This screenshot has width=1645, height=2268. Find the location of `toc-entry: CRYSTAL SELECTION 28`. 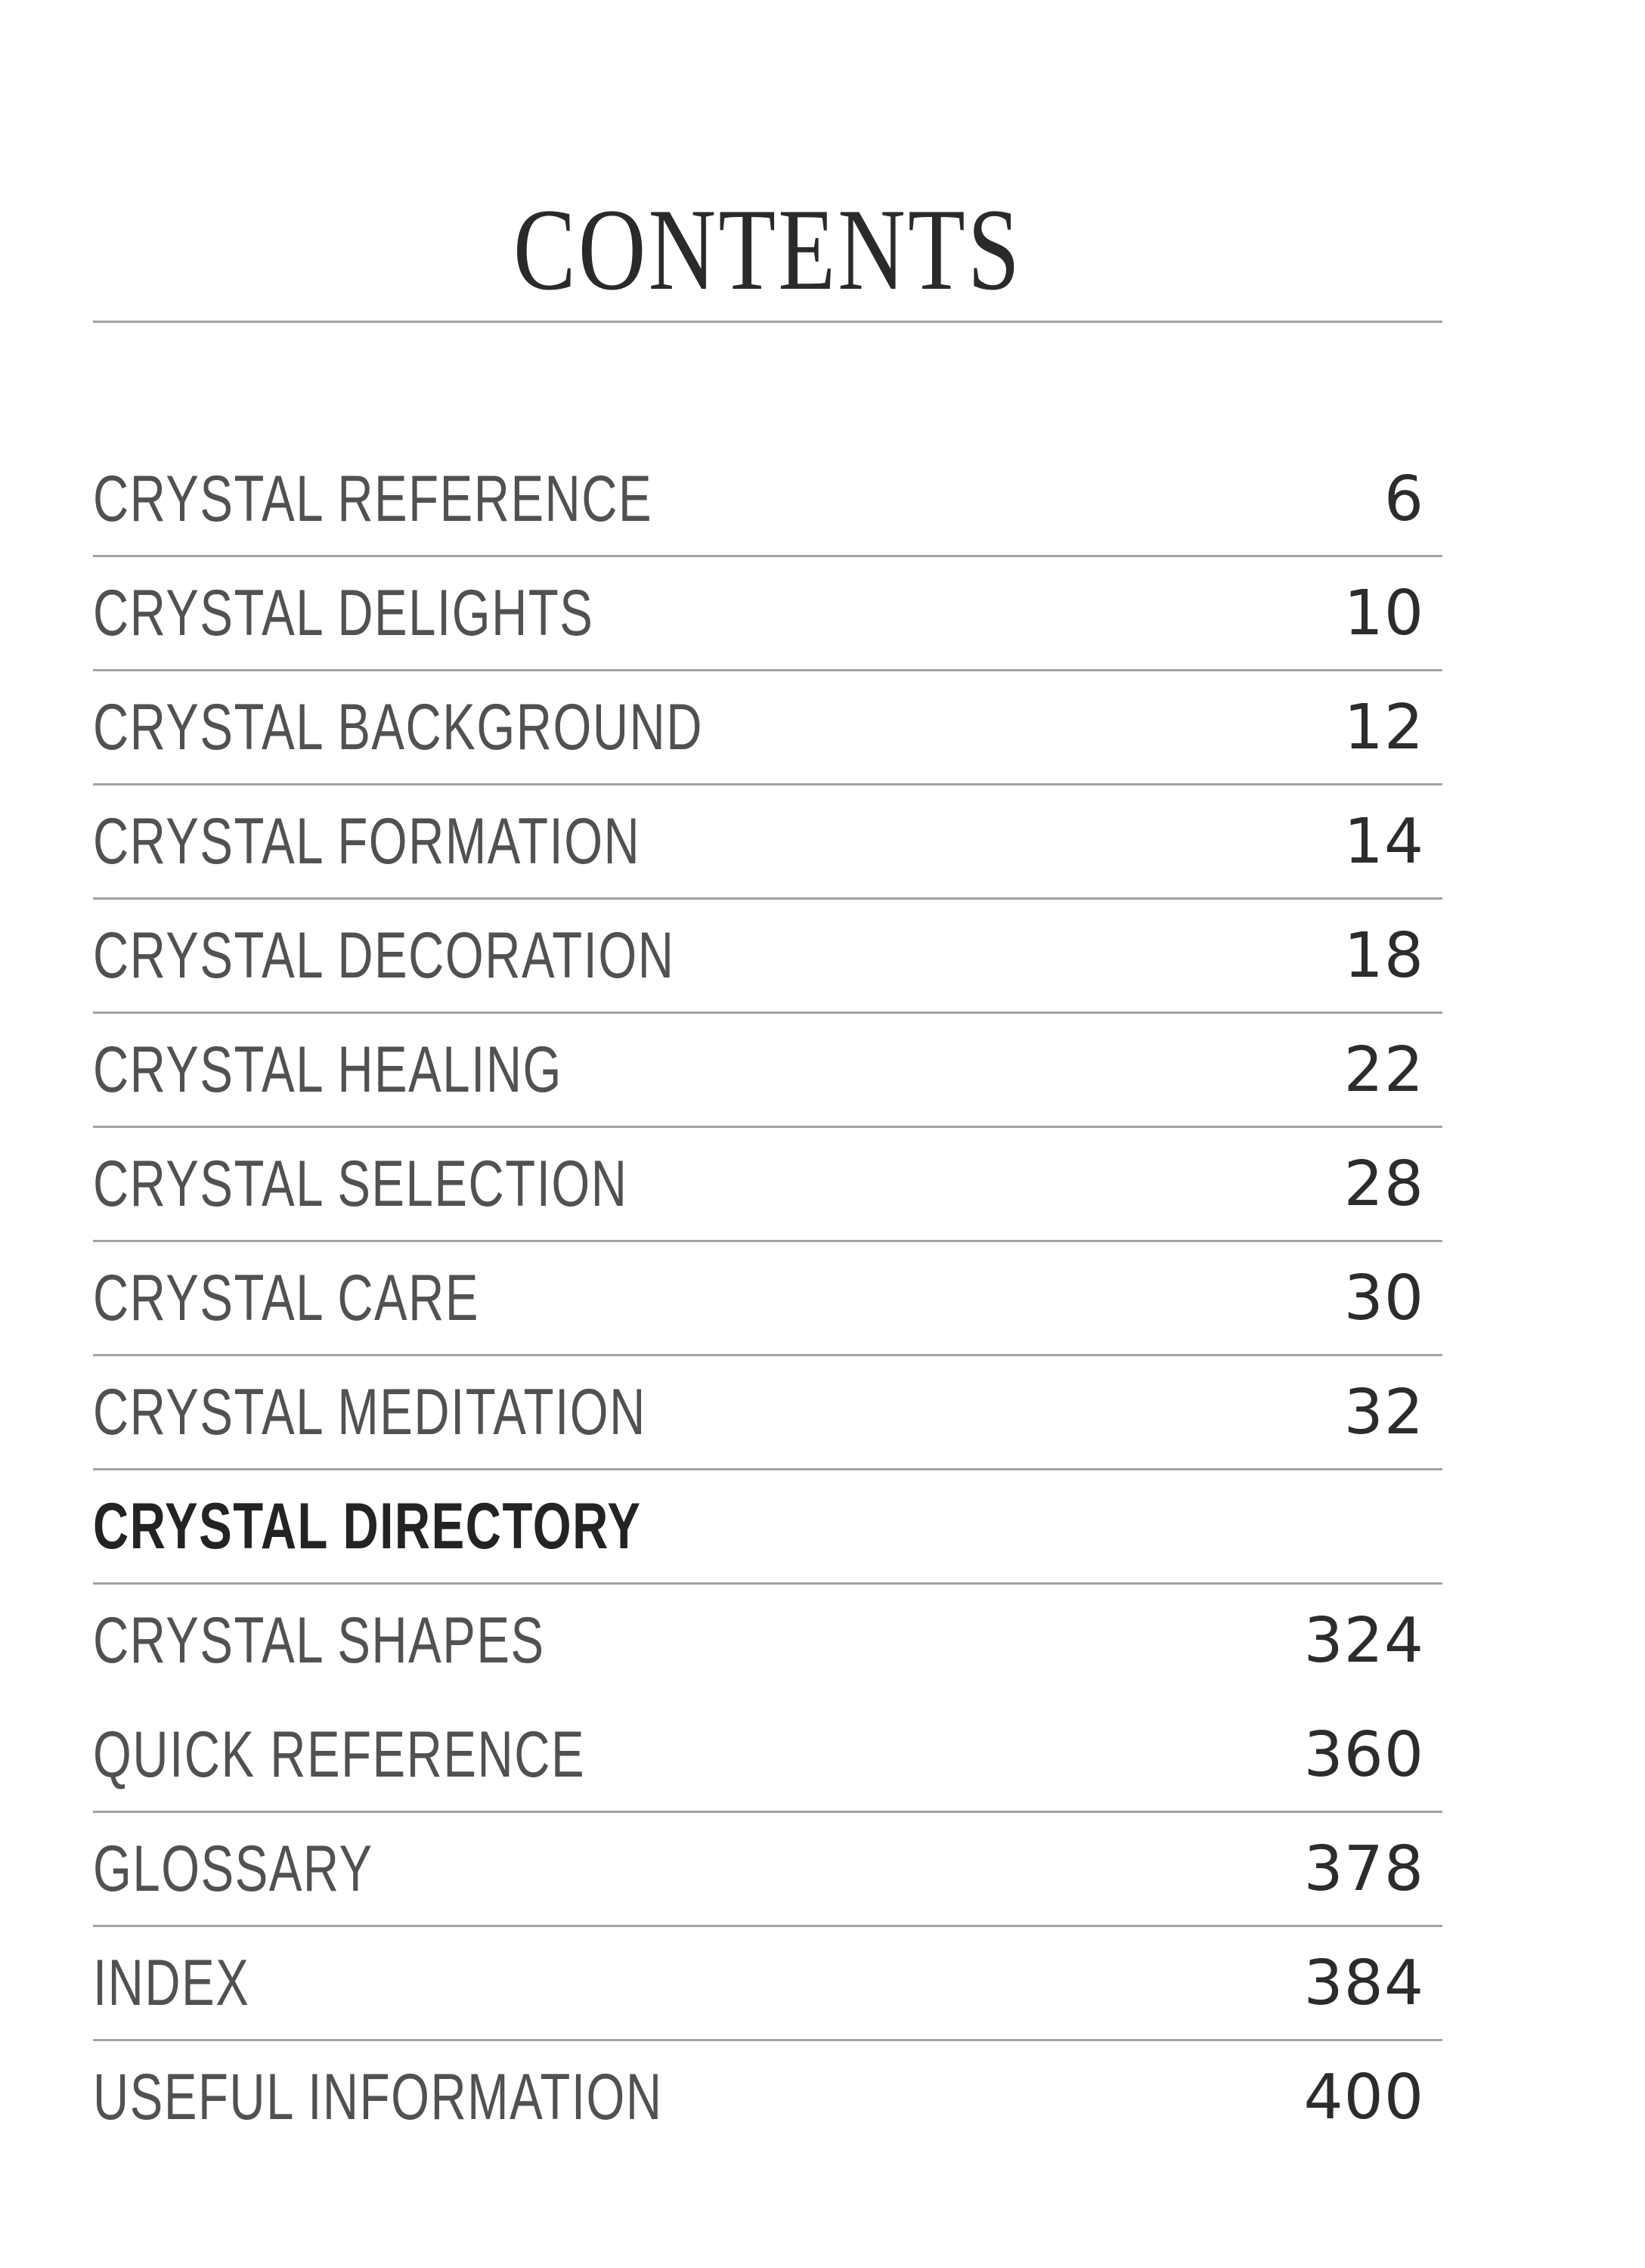

toc-entry: CRYSTAL SELECTION 28 is located at coordinates (767, 1185).